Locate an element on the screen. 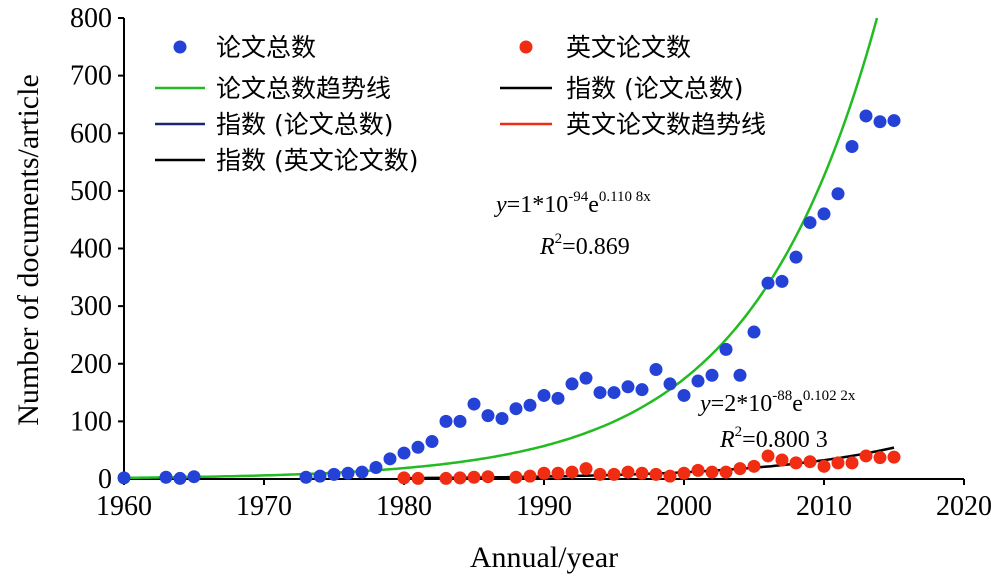 Image resolution: width=1000 pixels, height=580 pixels. legend-marker-total is located at coordinates (180, 47).